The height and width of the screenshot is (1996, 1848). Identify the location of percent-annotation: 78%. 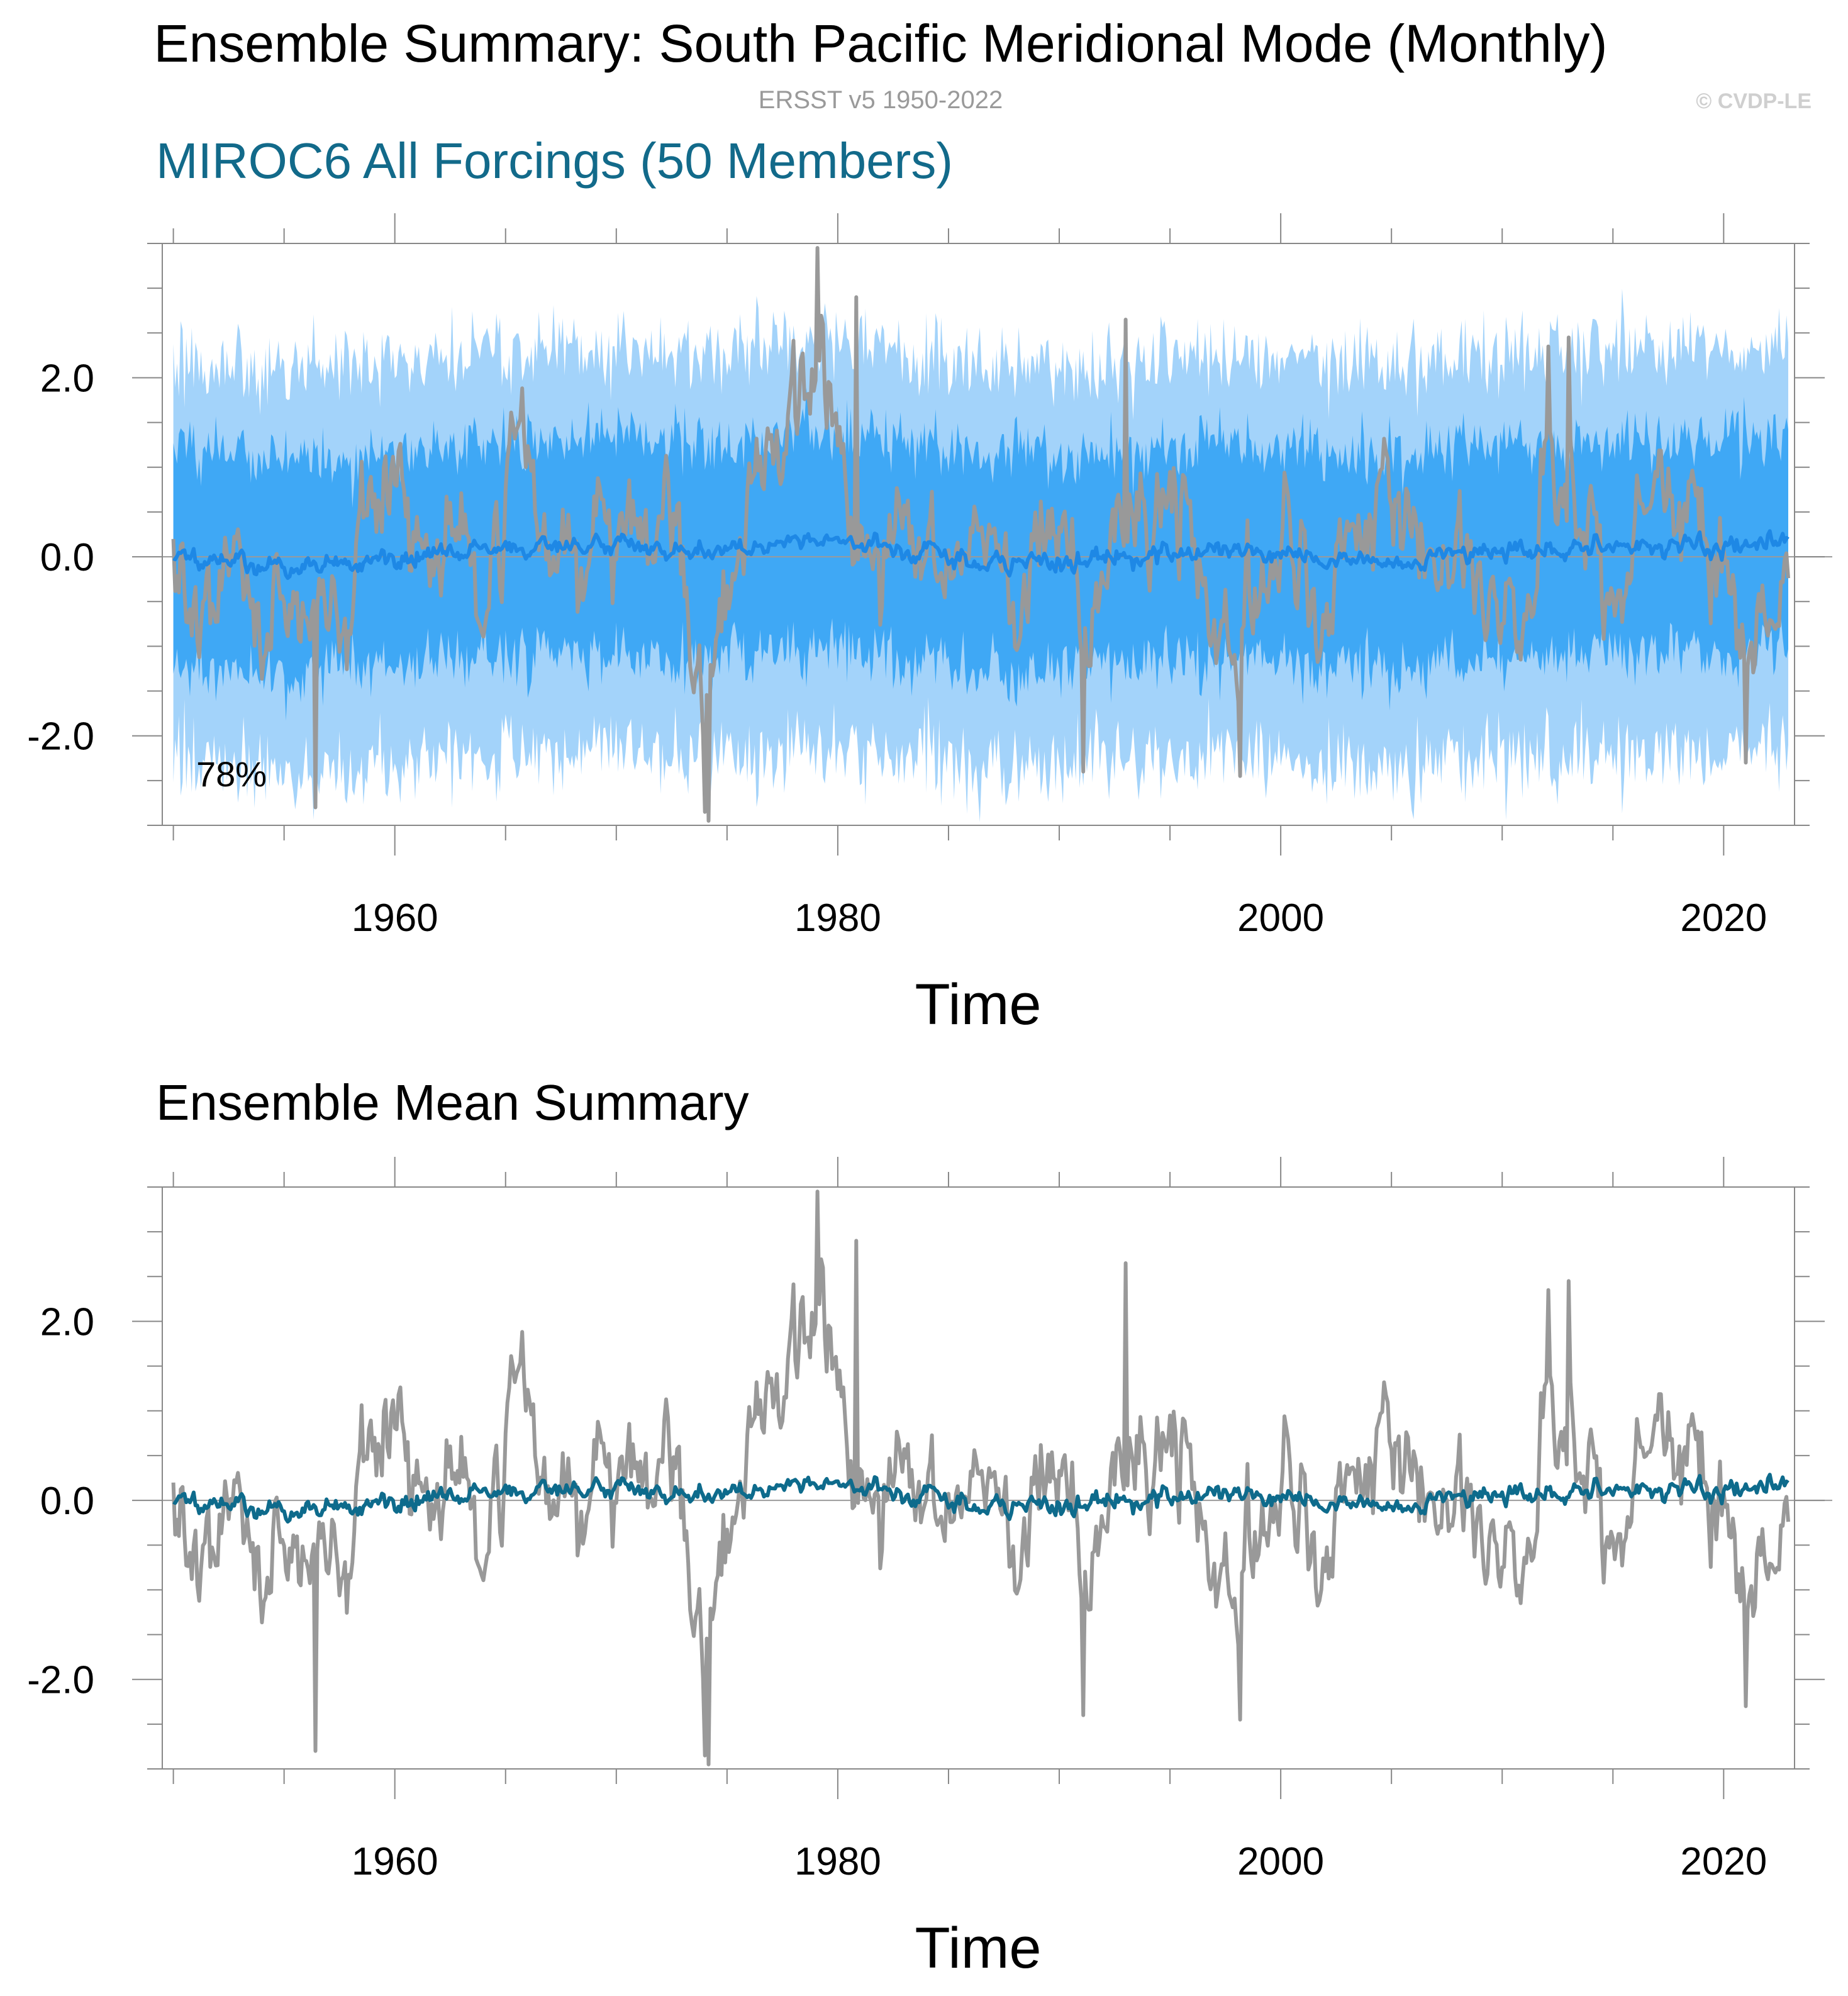
(231, 774).